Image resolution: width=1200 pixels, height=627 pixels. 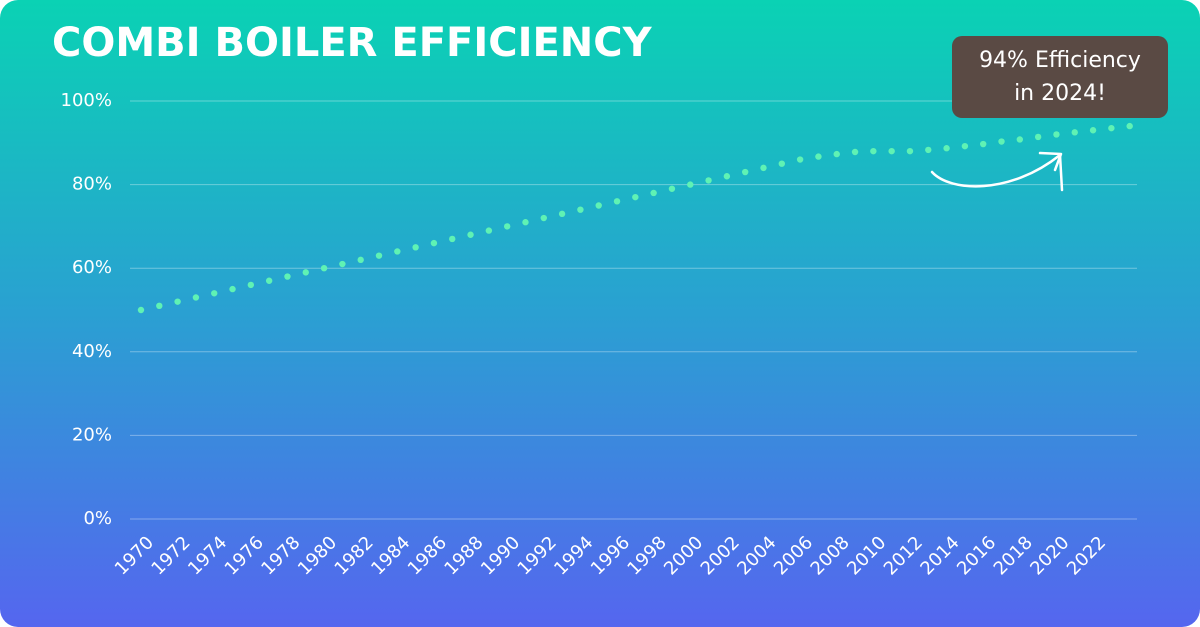 What do you see at coordinates (92, 267) in the screenshot?
I see `y-tick-label: 60%` at bounding box center [92, 267].